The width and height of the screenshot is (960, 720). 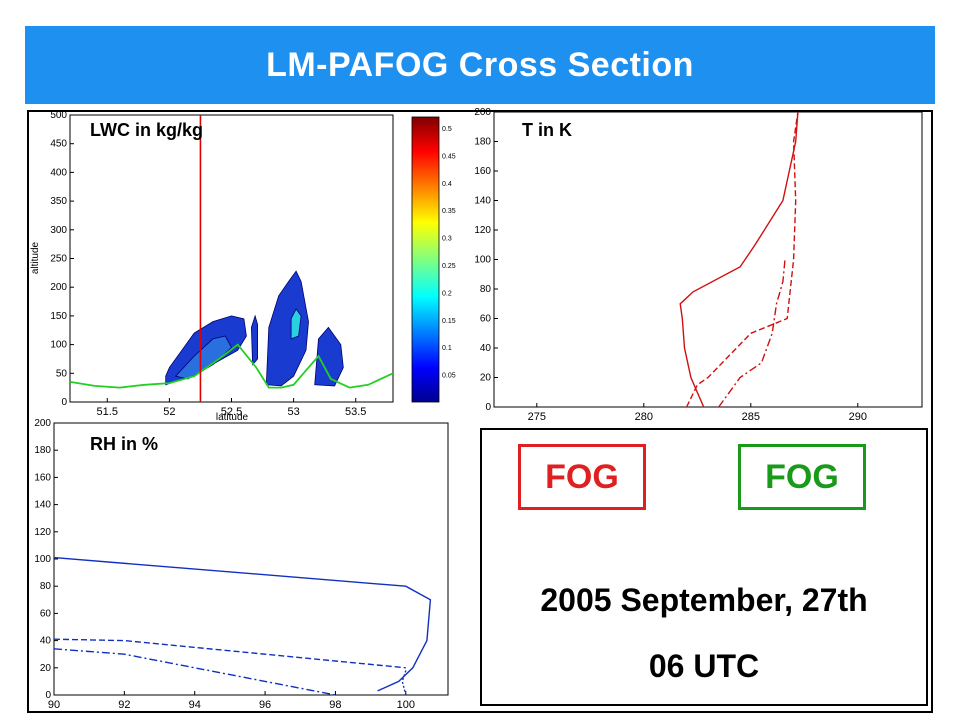 I want to click on t-ytick-label: 140, so click(x=482, y=201).